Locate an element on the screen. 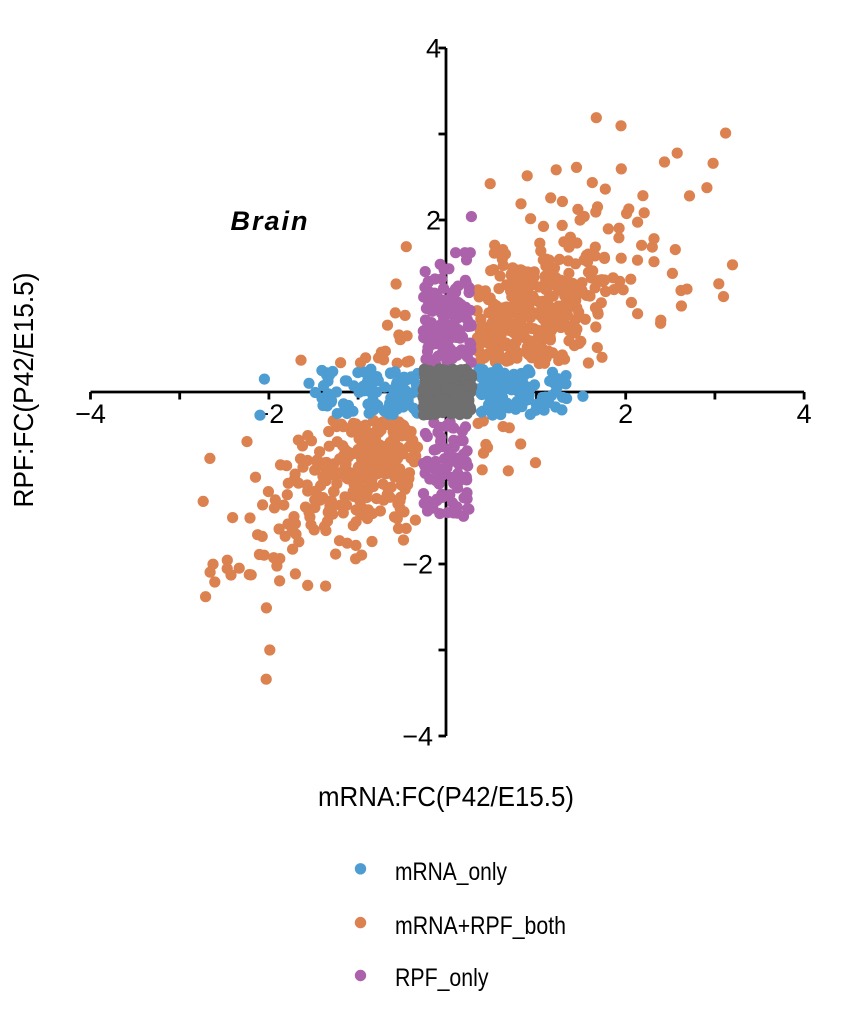  svg-text: mRNA+RPF_both is located at coordinates (480, 926).